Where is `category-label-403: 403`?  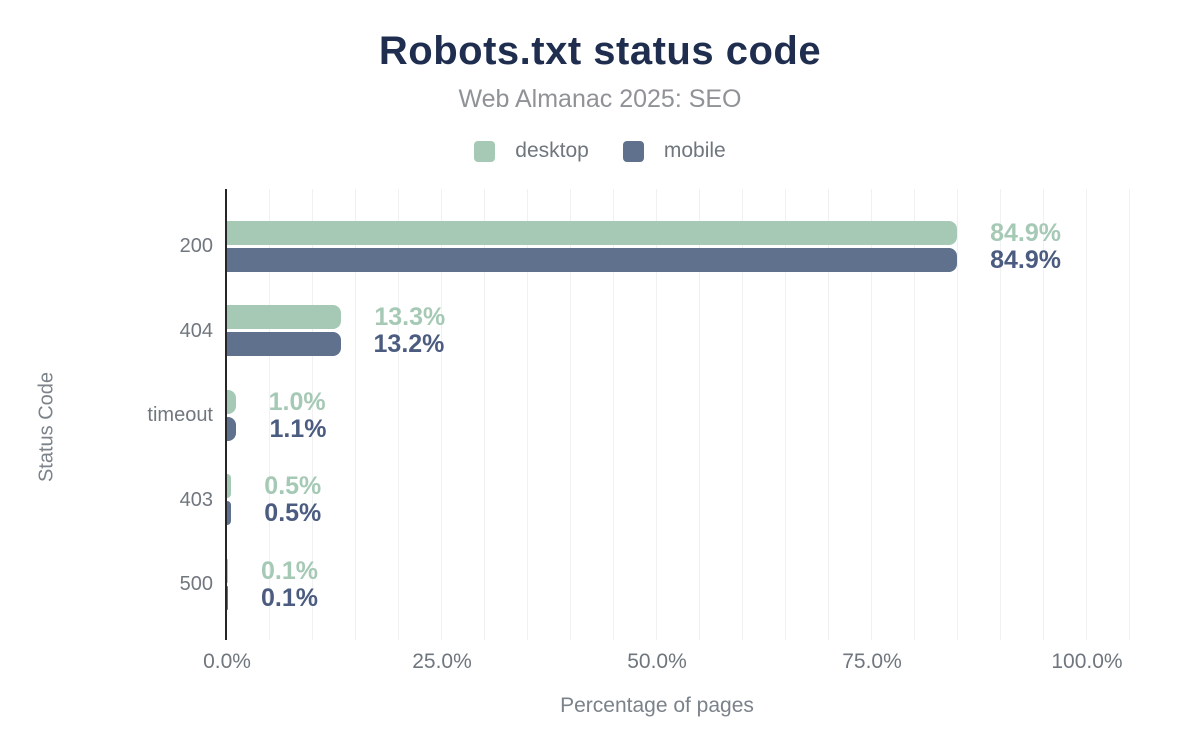
category-label-403: 403 is located at coordinates (196, 499).